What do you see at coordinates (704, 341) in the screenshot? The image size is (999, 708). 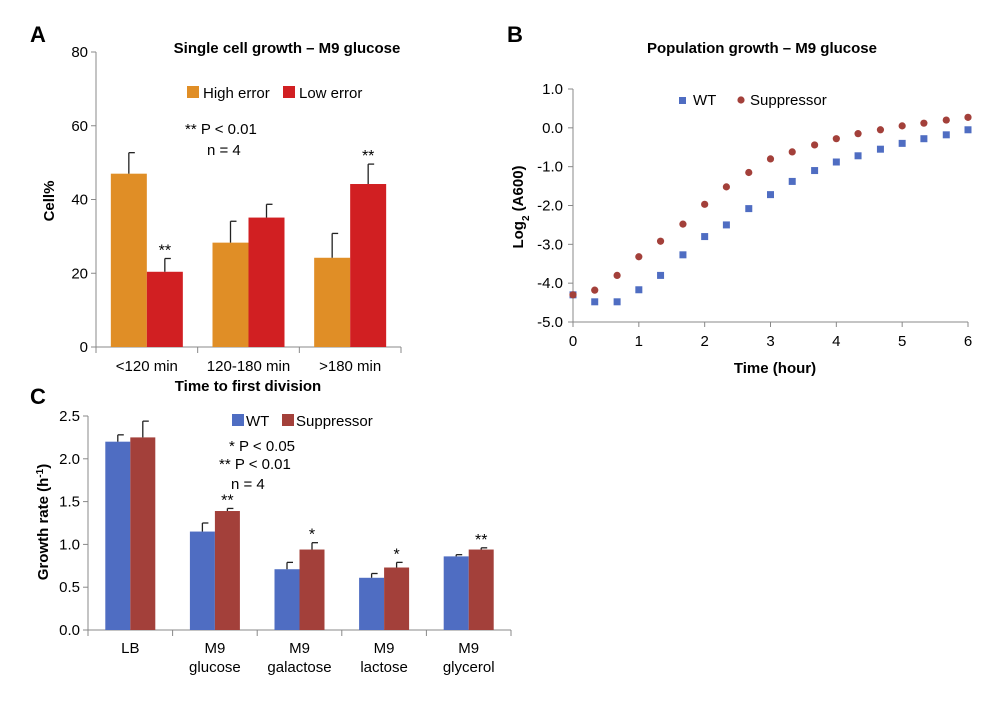 I see `x-tick-label: 2` at bounding box center [704, 341].